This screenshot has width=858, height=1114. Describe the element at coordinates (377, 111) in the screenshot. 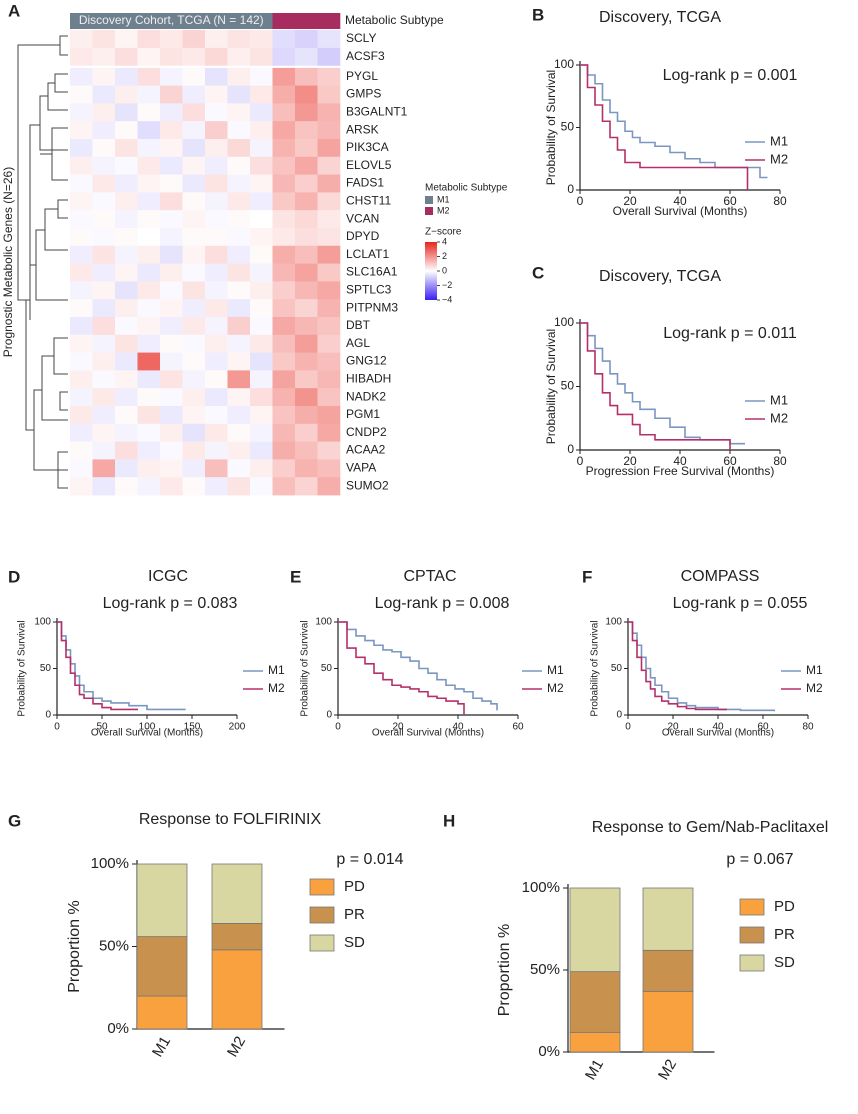

I see `gene-label: B3GALNT1` at that location.